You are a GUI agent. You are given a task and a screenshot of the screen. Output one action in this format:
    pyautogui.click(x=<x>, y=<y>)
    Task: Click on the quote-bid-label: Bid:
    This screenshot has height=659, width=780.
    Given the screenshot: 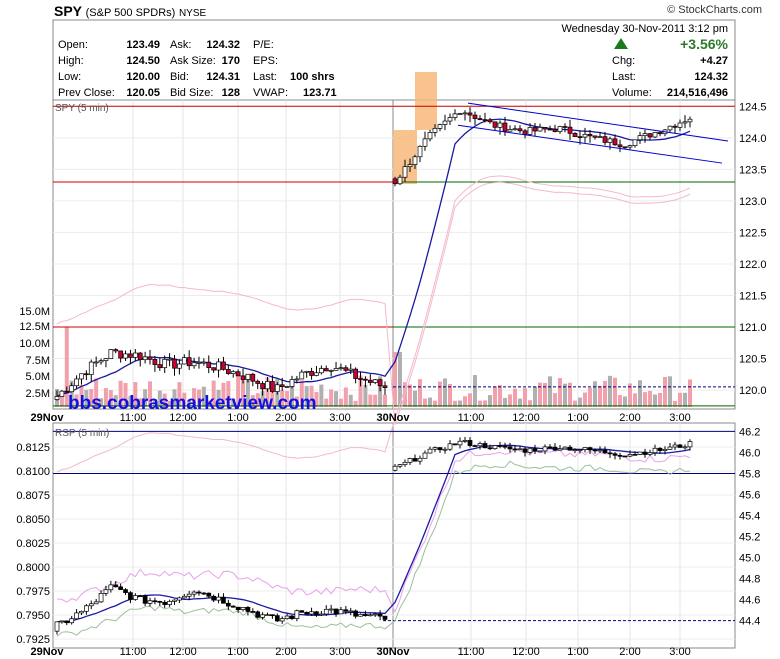 What is the action you would take?
    pyautogui.click(x=179, y=77)
    